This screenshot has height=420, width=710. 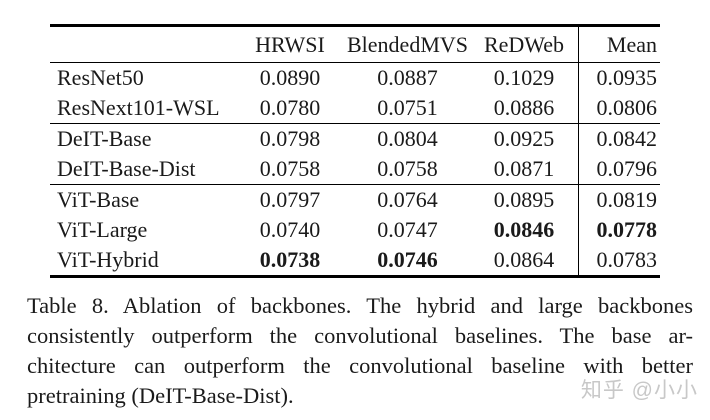 I want to click on value-cell: 0.0764, so click(x=407, y=199).